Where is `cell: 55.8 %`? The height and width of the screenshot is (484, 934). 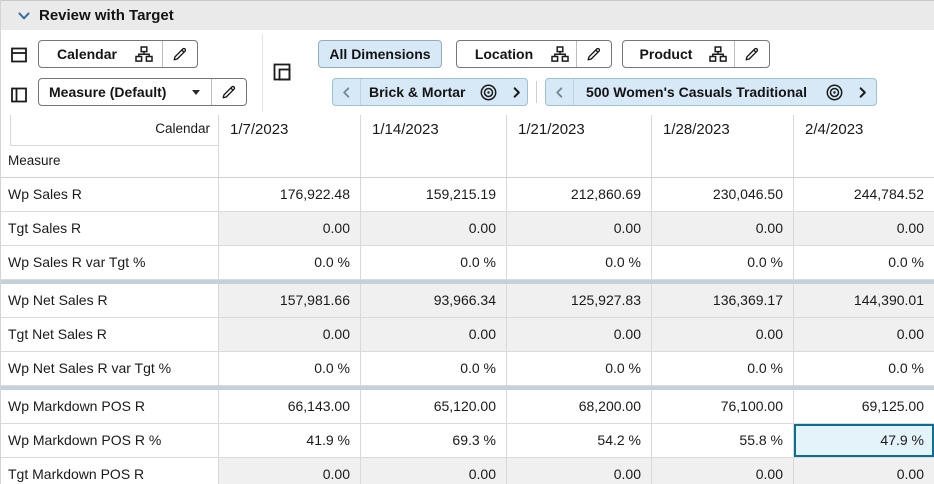 cell: 55.8 % is located at coordinates (722, 440).